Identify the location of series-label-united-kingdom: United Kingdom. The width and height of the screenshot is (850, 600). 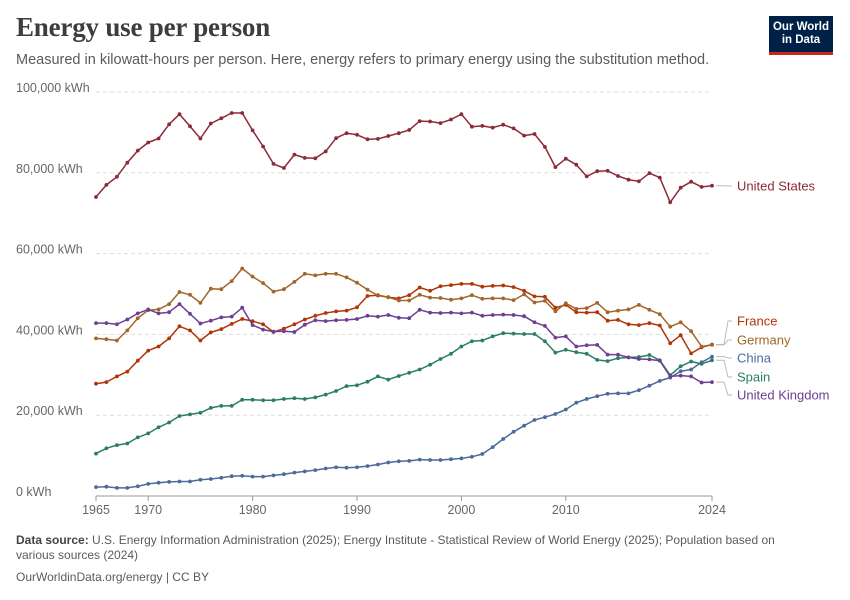
(783, 395).